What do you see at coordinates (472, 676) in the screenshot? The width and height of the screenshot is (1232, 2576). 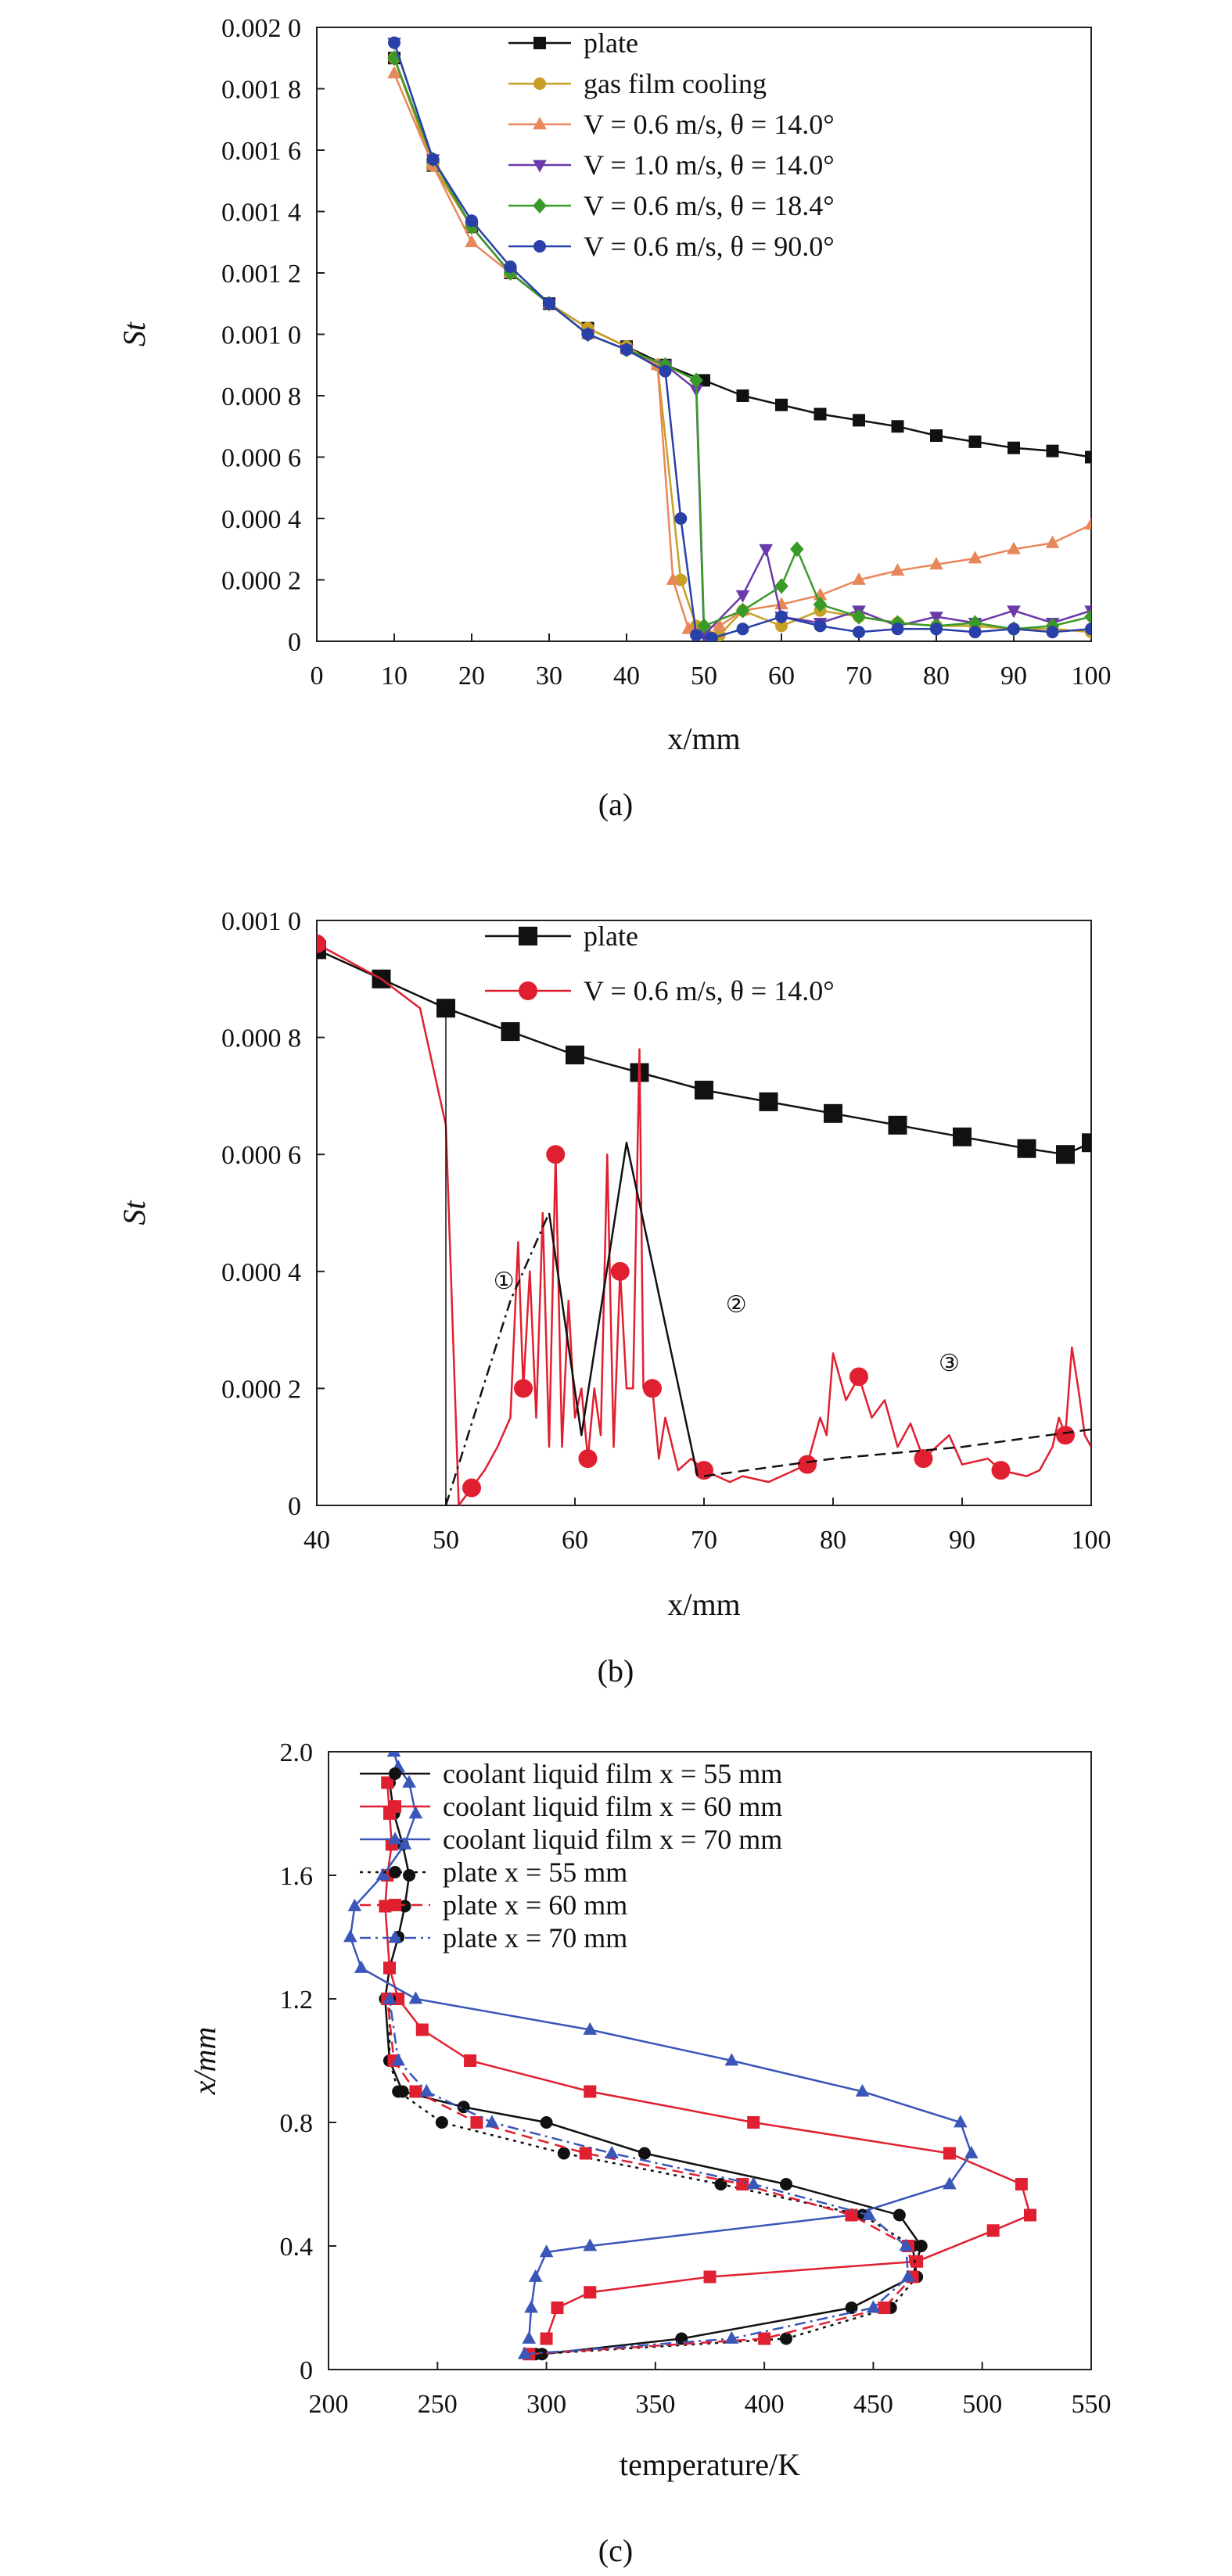 I see `x-tick-label: 20` at bounding box center [472, 676].